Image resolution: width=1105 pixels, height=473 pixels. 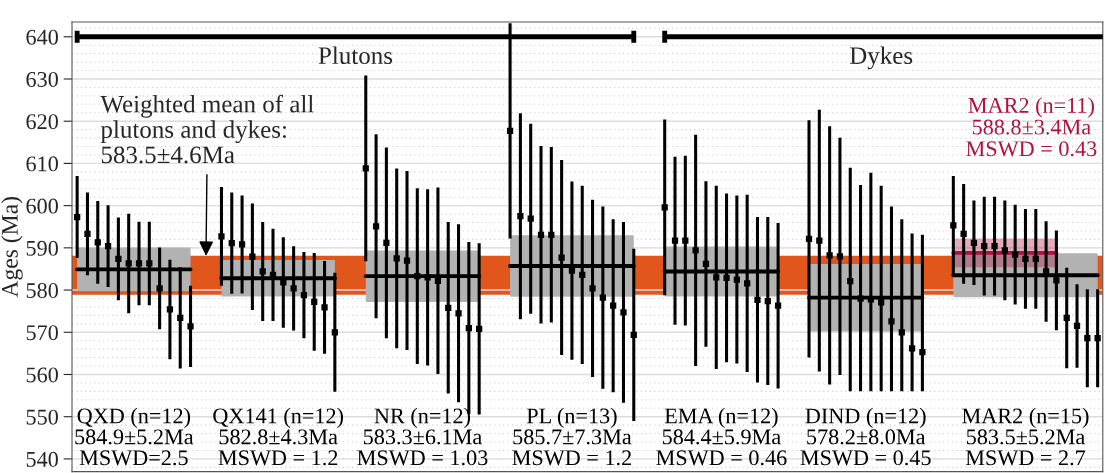 What do you see at coordinates (422, 436) in the screenshot?
I see `annotation: NR (n=12) 583.3±6.1Ma MSWD = 1.03` at bounding box center [422, 436].